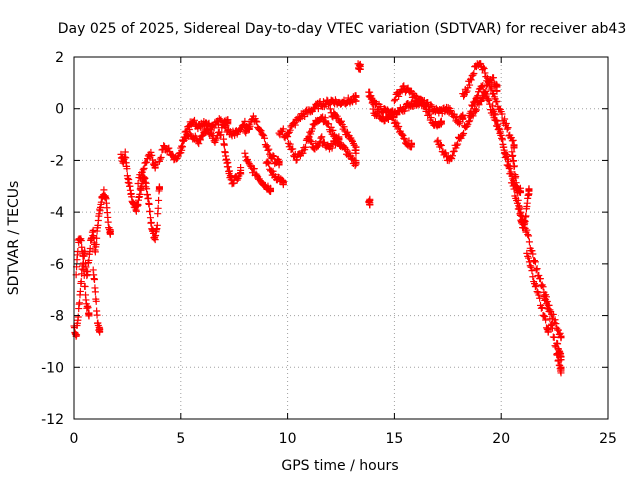 Image resolution: width=640 pixels, height=480 pixels. What do you see at coordinates (288, 439) in the screenshot?
I see `x-tick-label: 10` at bounding box center [288, 439].